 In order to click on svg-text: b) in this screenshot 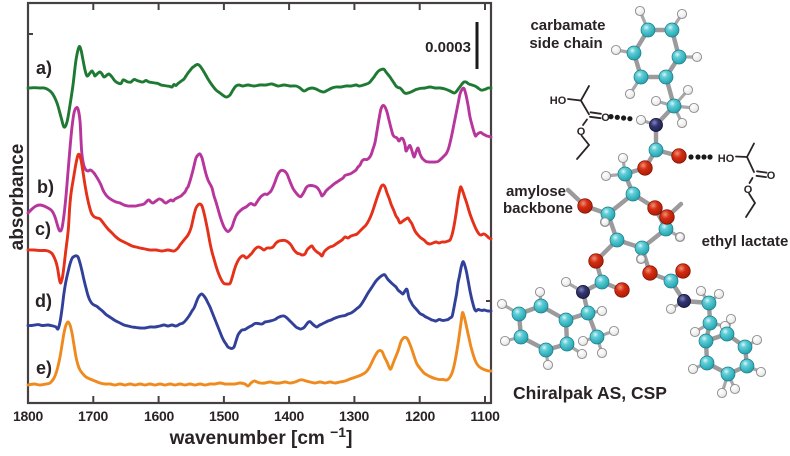, I will do `click(45, 187)`.